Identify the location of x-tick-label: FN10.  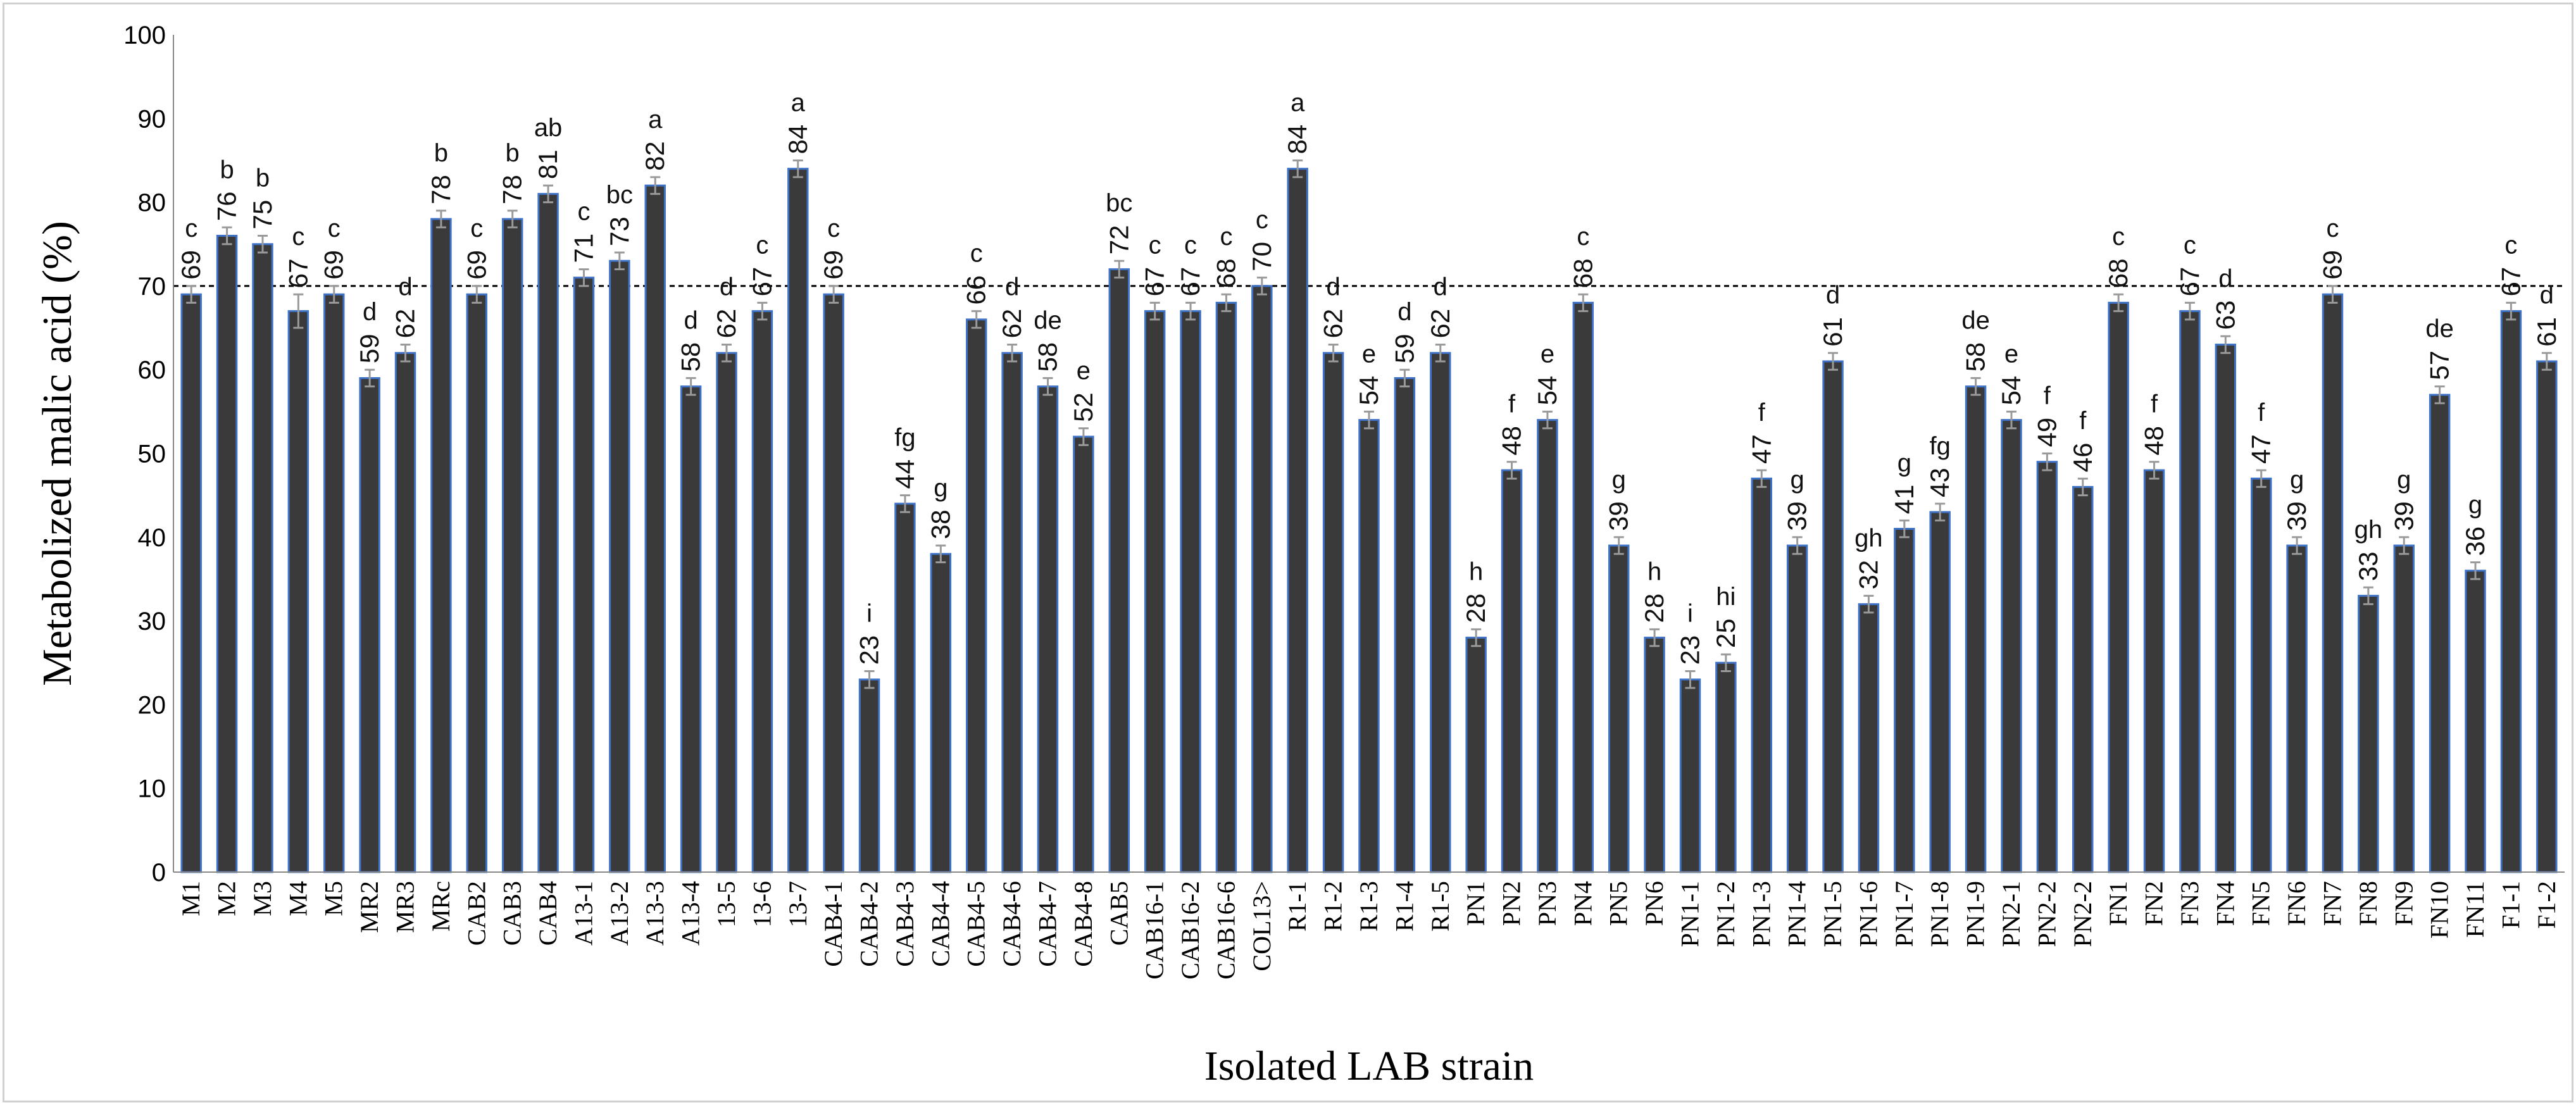
(2439, 910).